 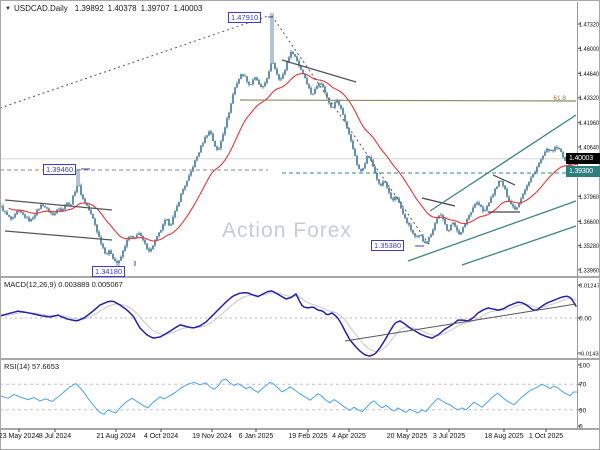 I want to click on price-tick-label: 1.37960, so click(x=589, y=197).